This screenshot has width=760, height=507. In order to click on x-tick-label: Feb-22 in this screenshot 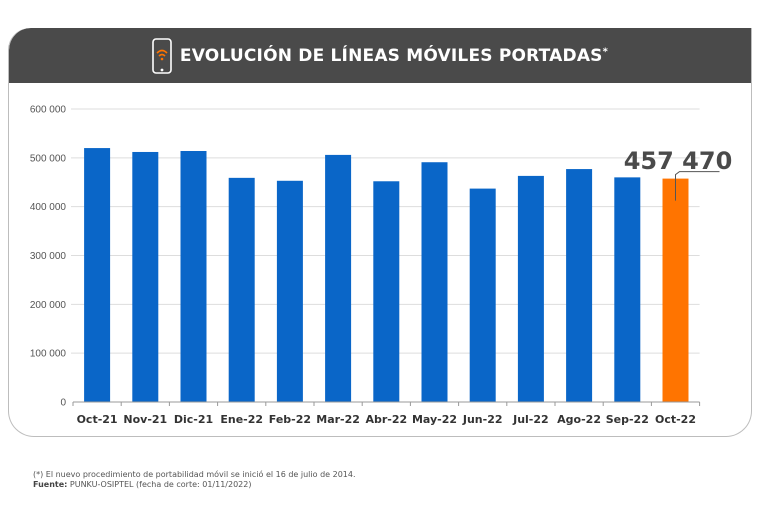, I will do `click(290, 419)`.